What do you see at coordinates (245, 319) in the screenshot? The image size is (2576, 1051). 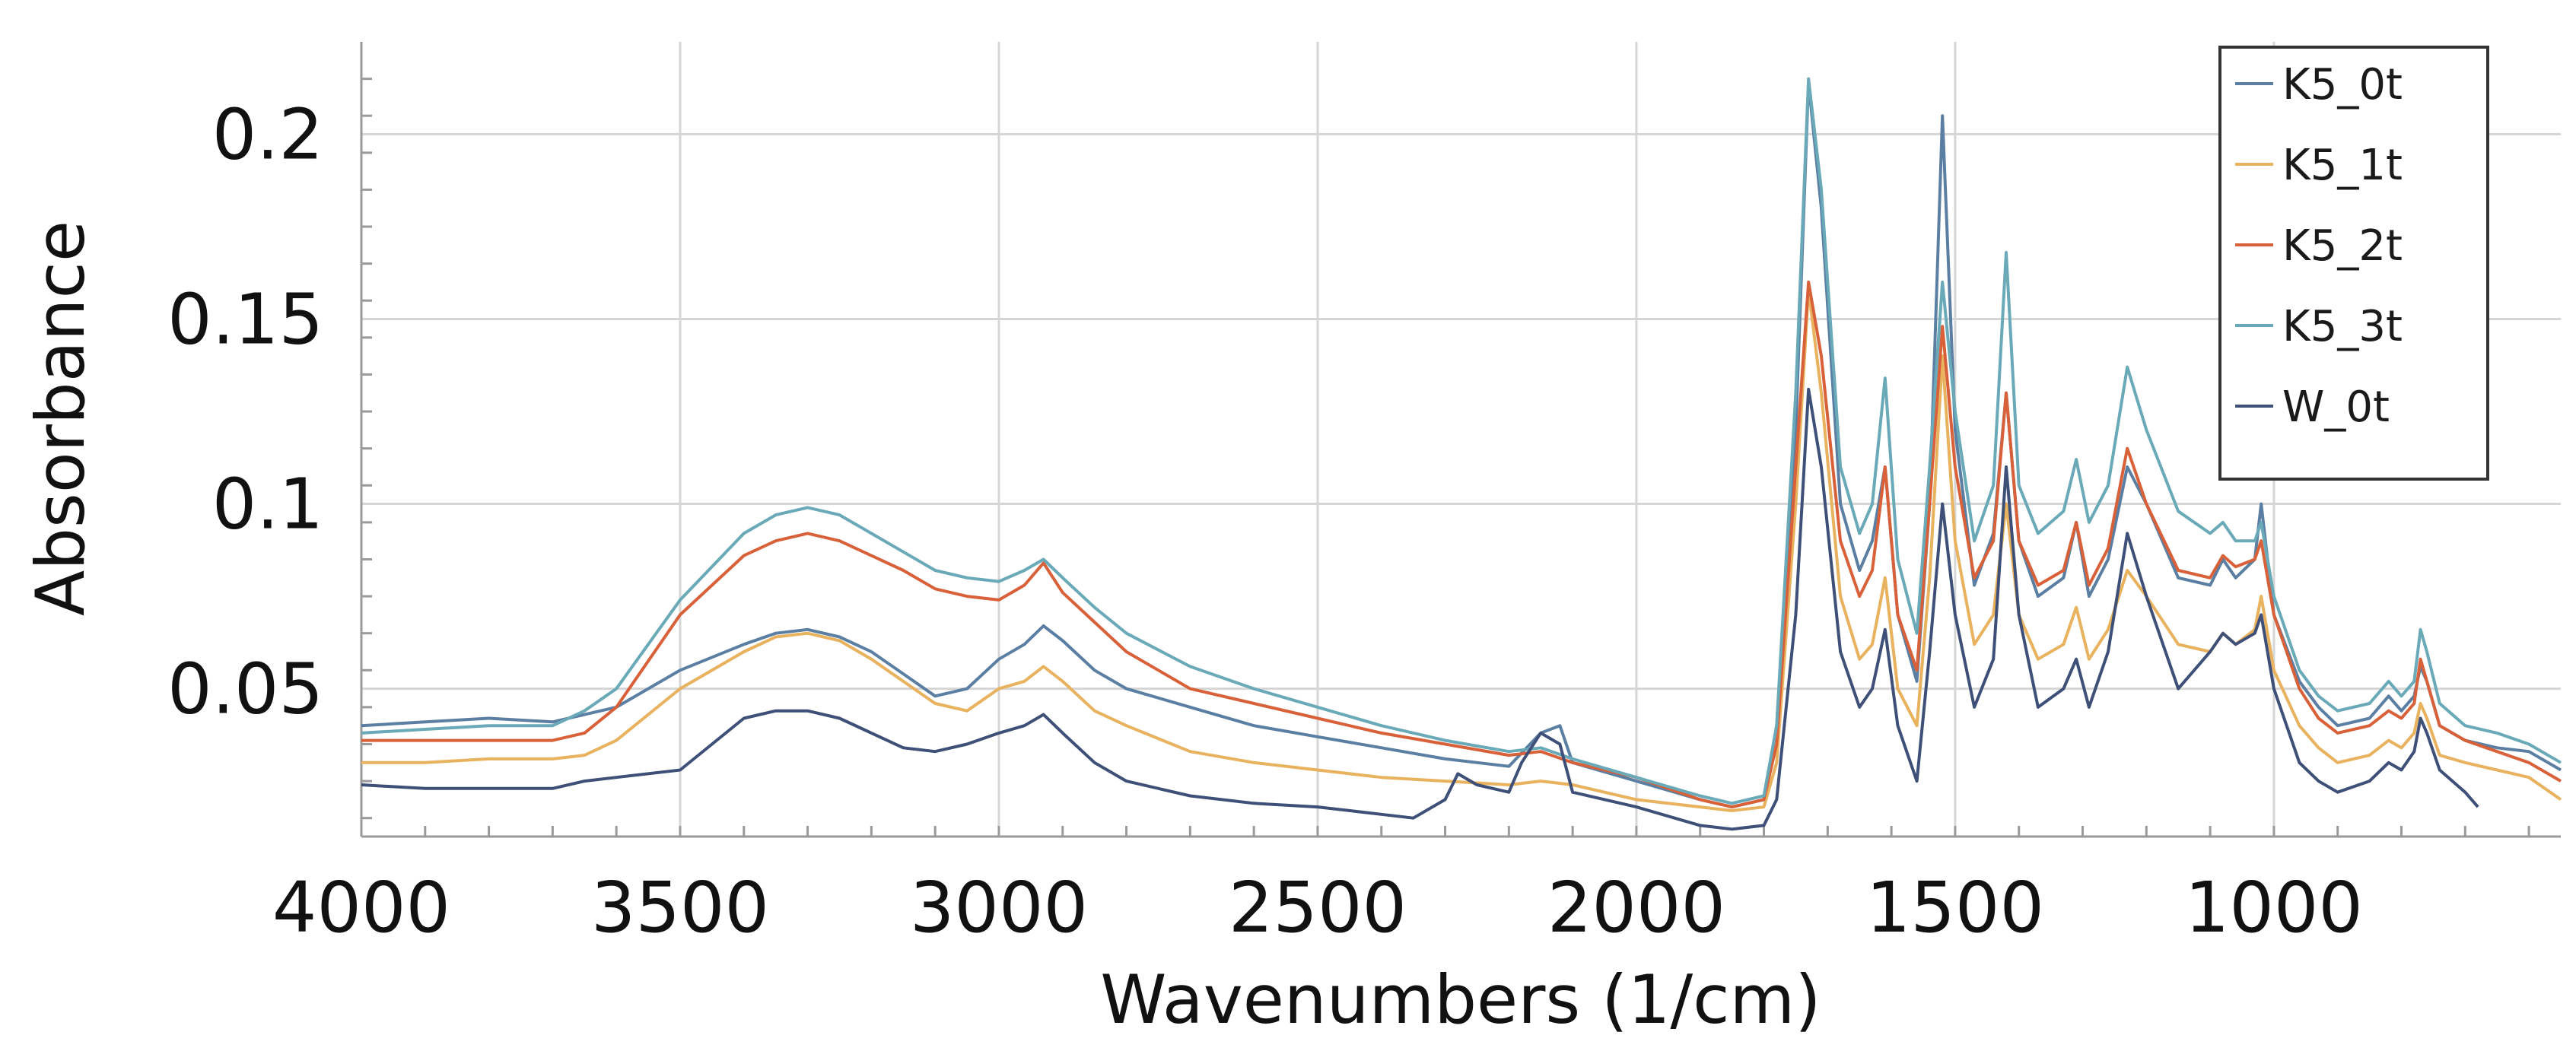 I see `y-tick-label: 0.15` at bounding box center [245, 319].